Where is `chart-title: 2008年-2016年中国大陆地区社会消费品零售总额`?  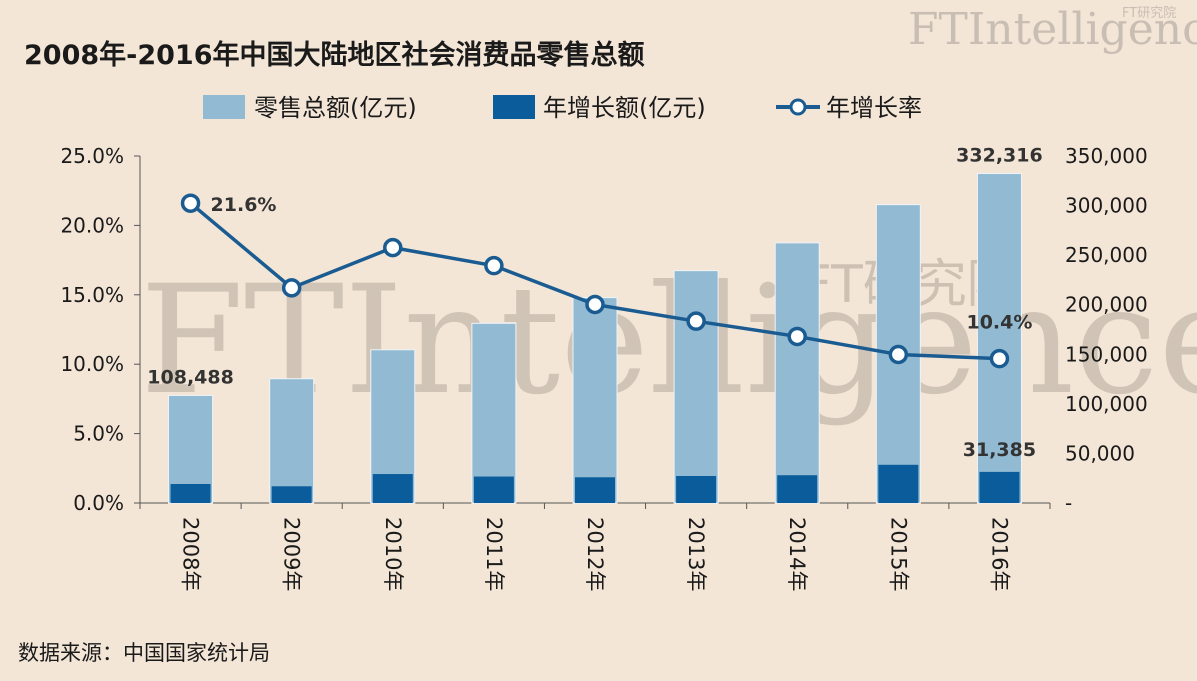
chart-title: 2008年-2016年中国大陆地区社会消费品零售总额 is located at coordinates (334, 55).